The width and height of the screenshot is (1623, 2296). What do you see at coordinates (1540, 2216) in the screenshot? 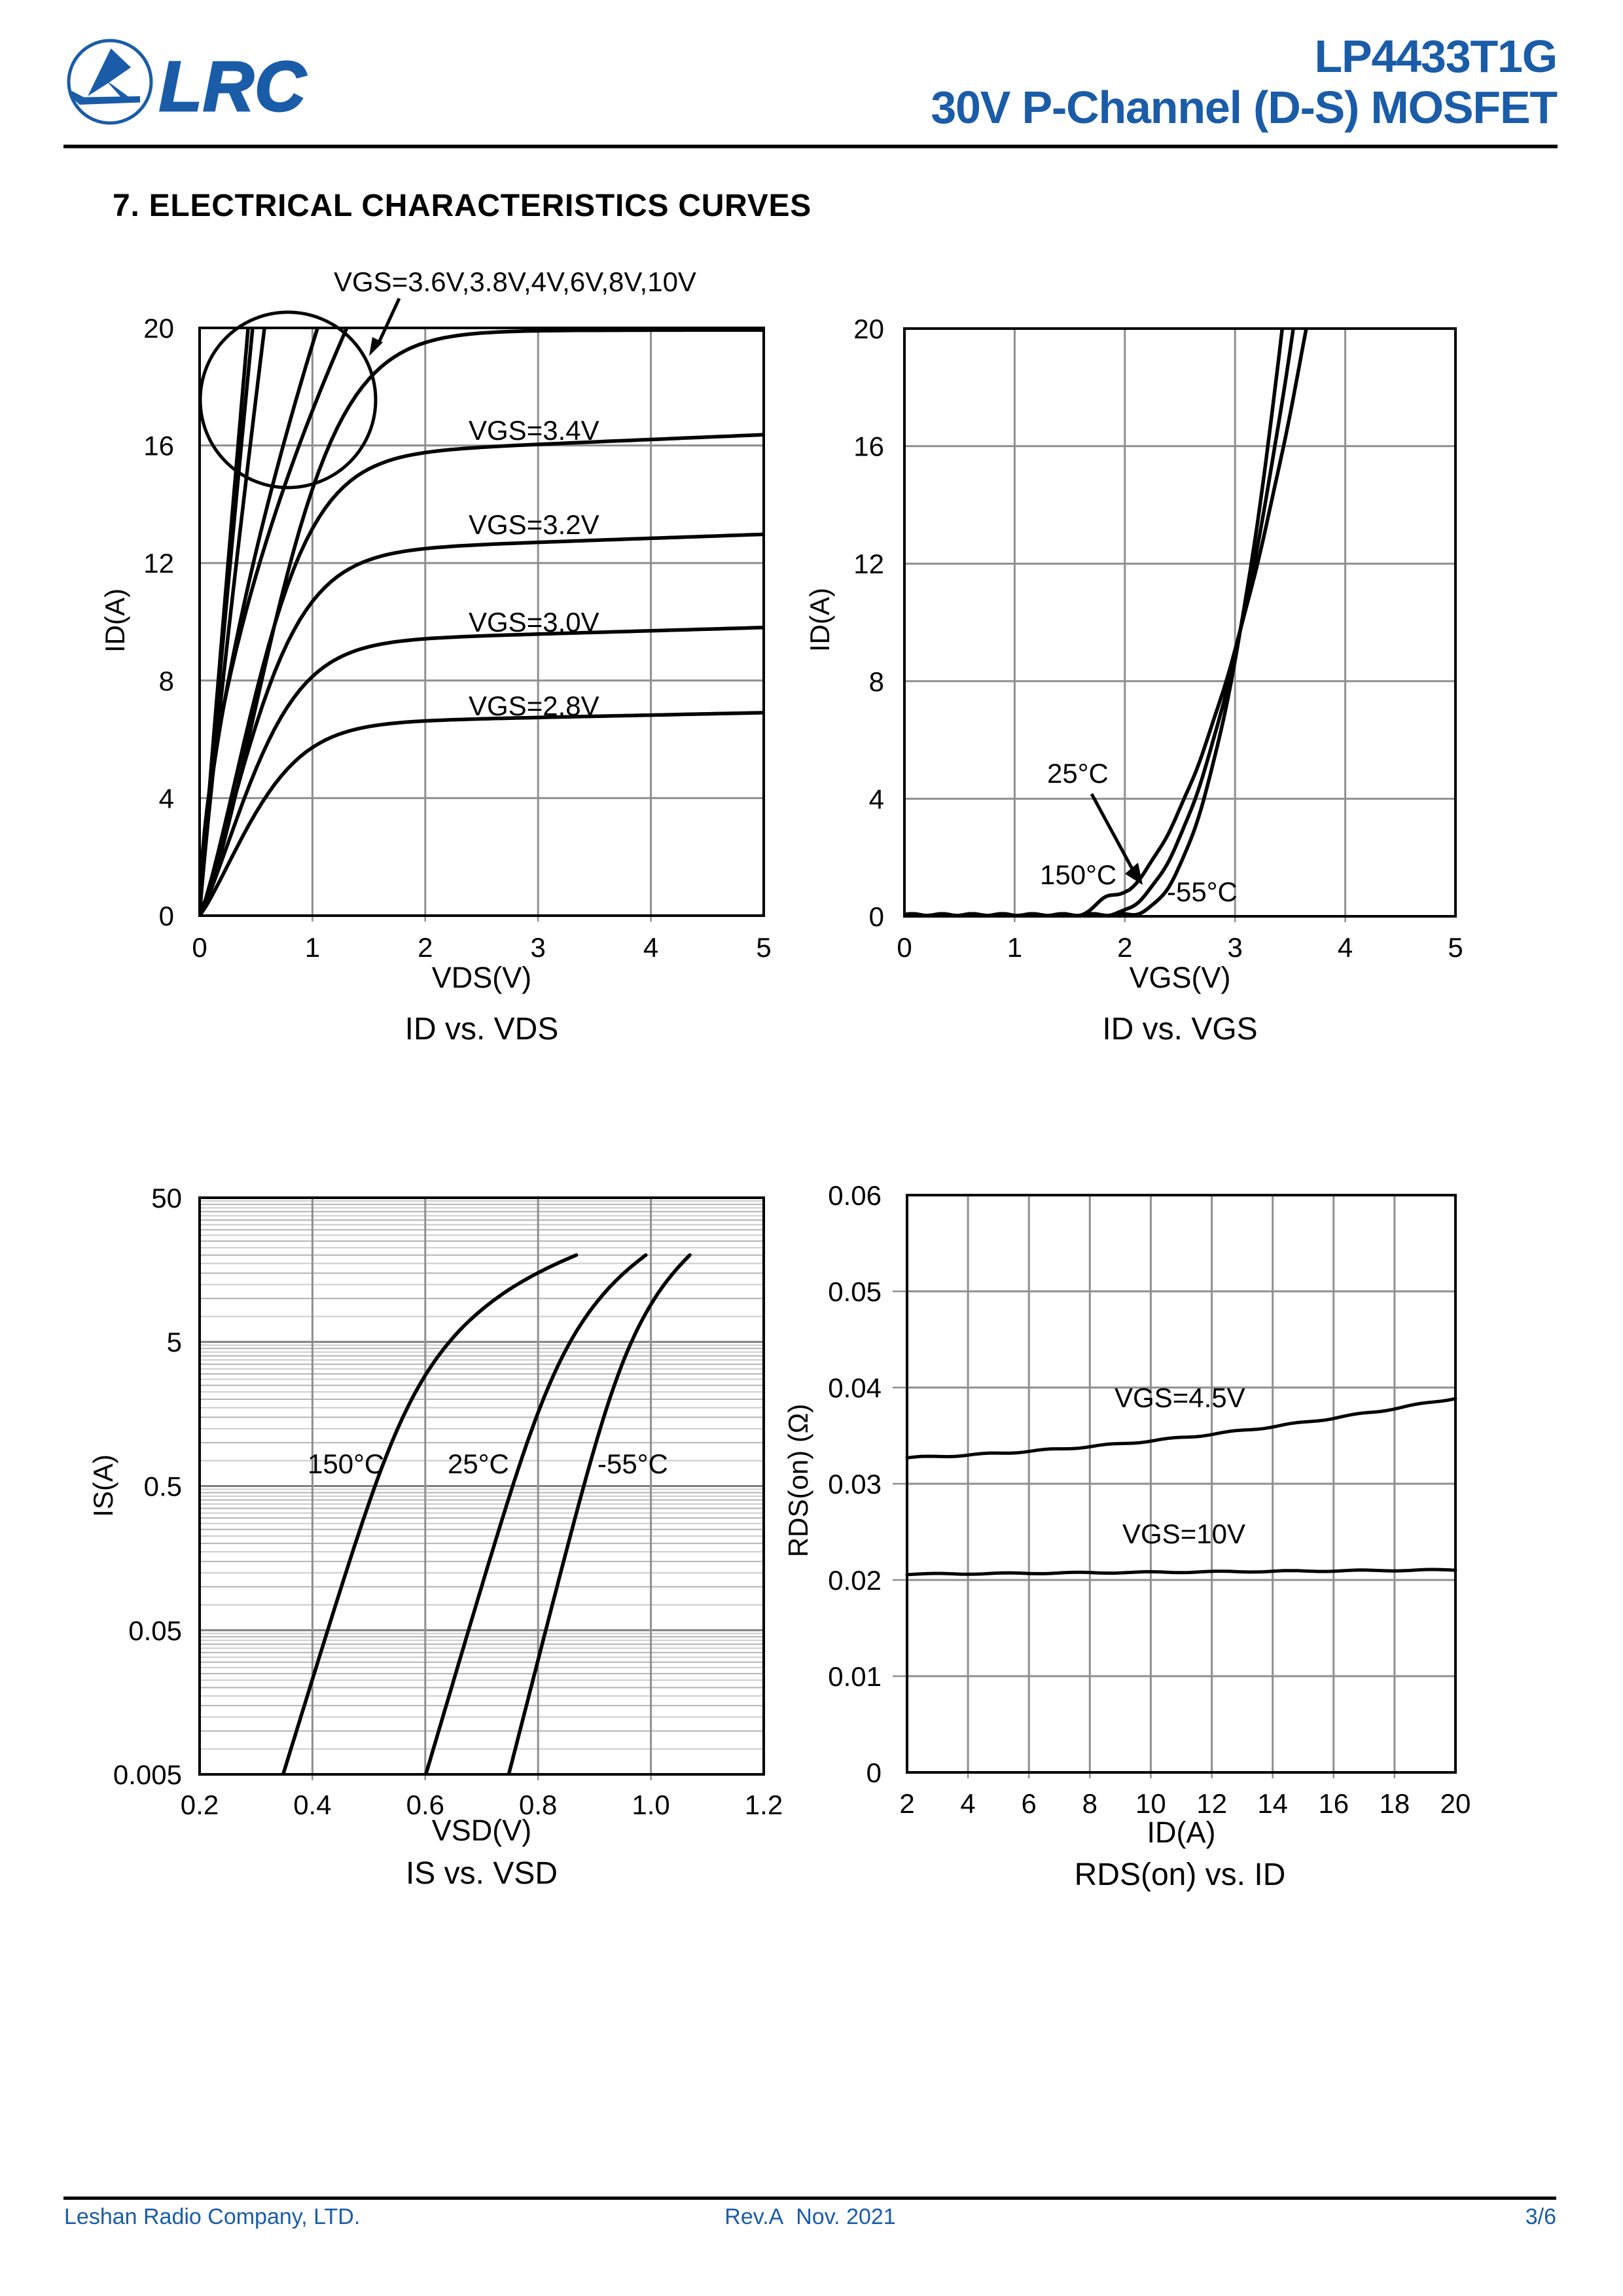
I see `svg-text: 3/6` at bounding box center [1540, 2216].